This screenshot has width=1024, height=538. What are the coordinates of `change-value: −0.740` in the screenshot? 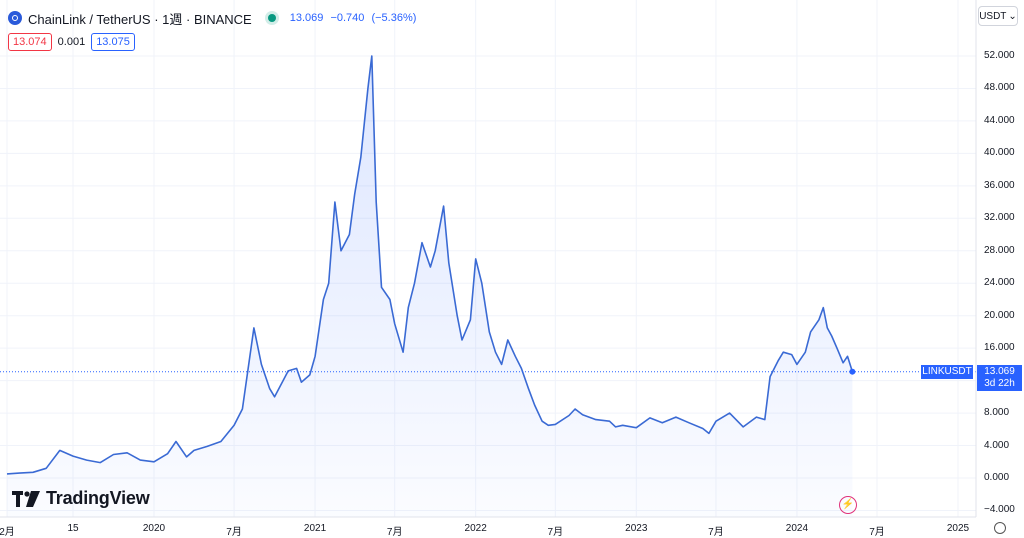 It's located at (347, 18).